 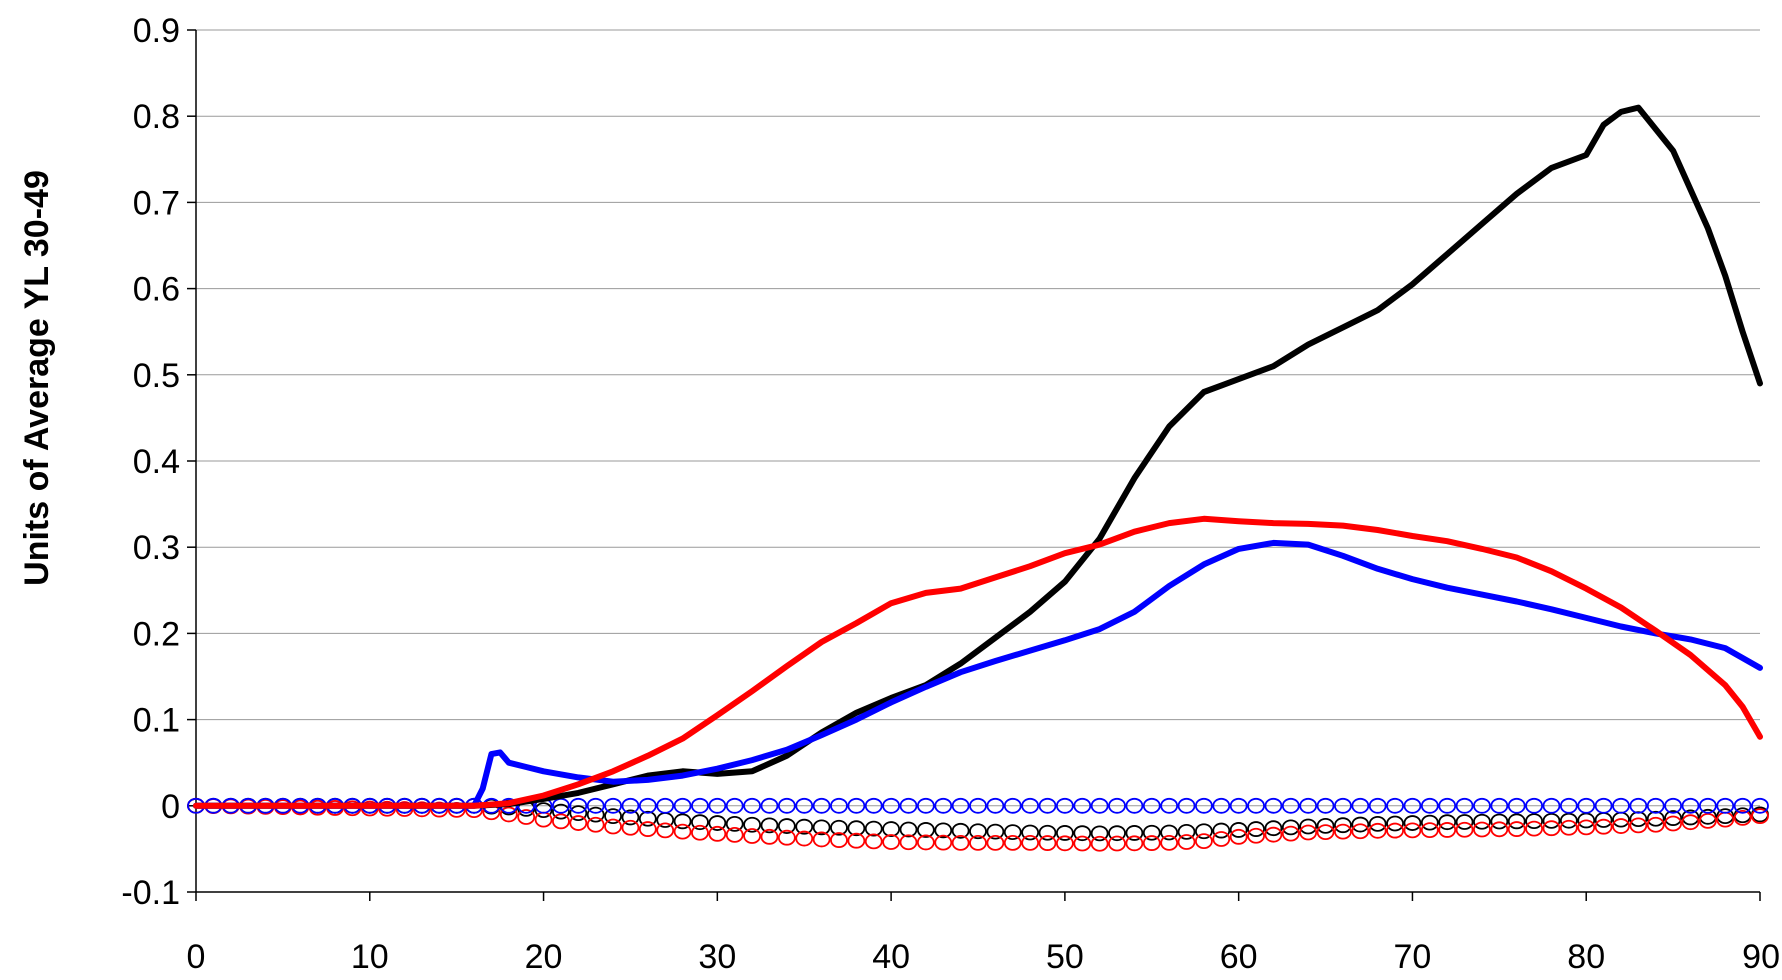 What do you see at coordinates (370, 957) in the screenshot?
I see `x-tick-label: 10` at bounding box center [370, 957].